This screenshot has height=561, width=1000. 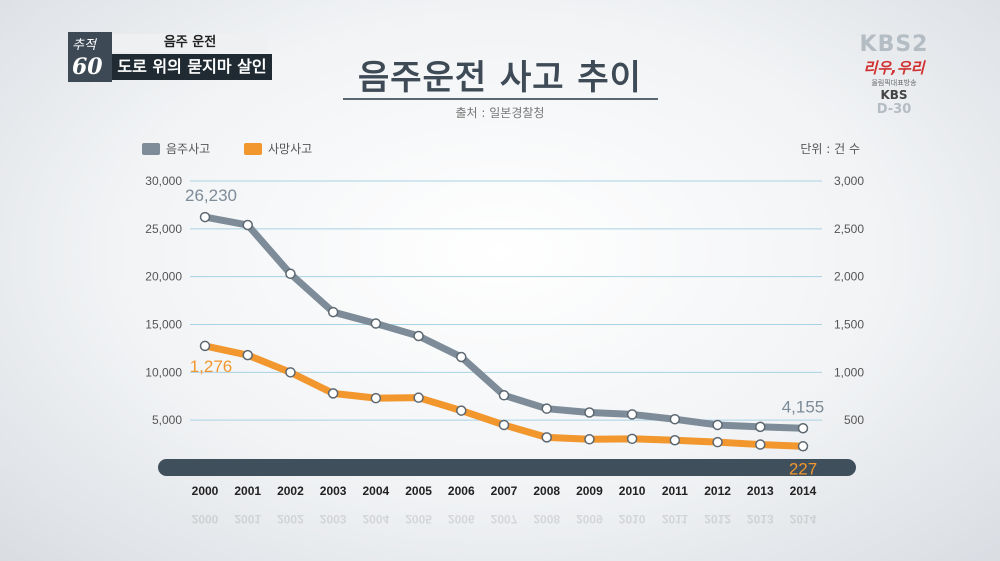 I want to click on data-label: 1,276, so click(x=211, y=366).